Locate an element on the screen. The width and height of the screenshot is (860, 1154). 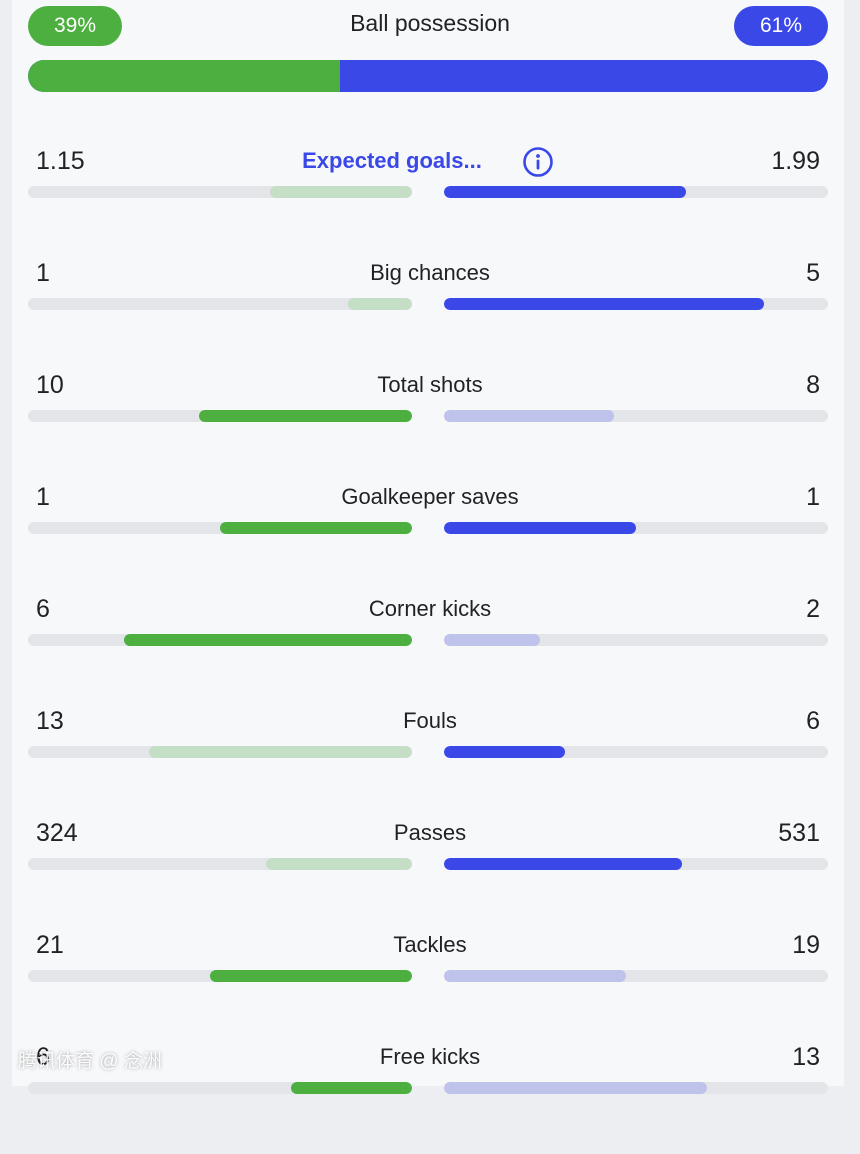
stat-label: Fouls is located at coordinates (430, 720).